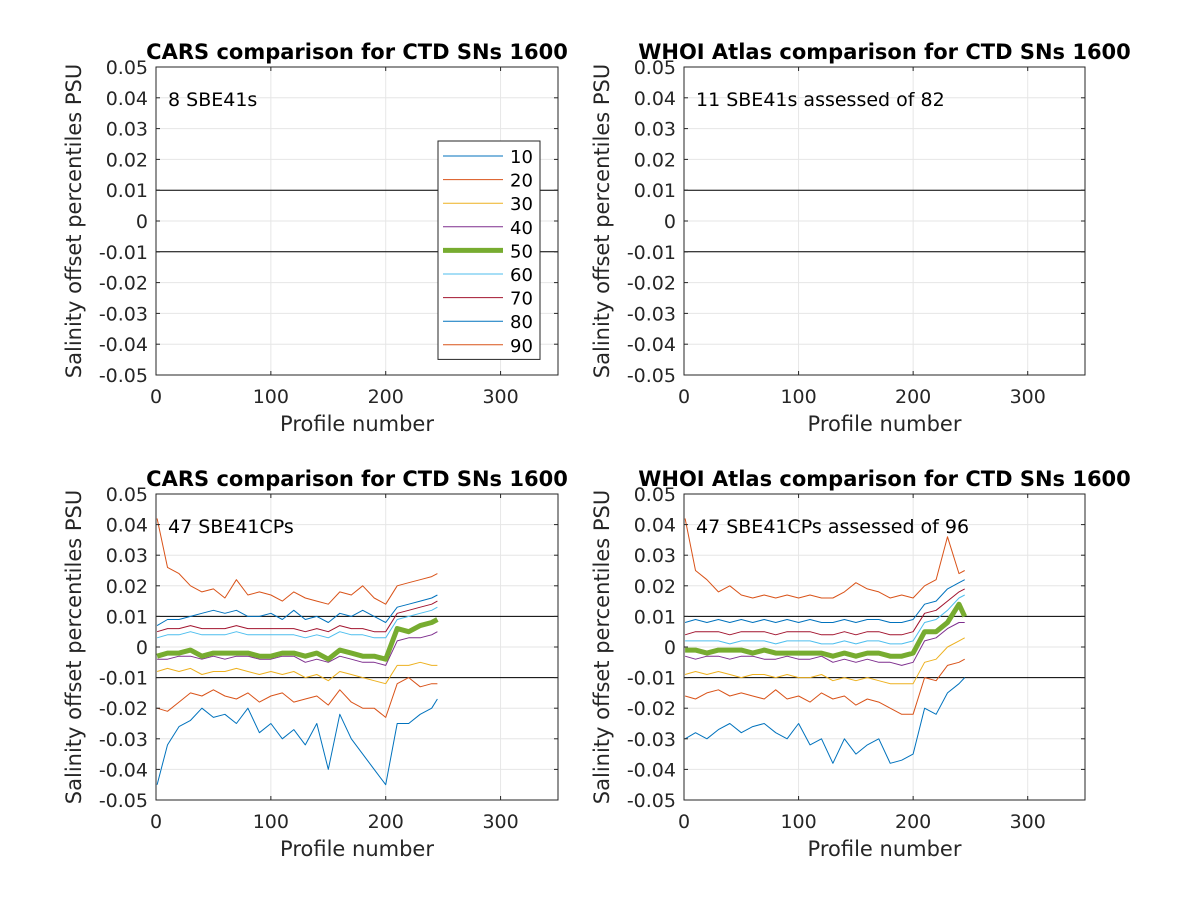 The height and width of the screenshot is (900, 1200). What do you see at coordinates (212, 100) in the screenshot?
I see `annotation-text: 8 SBE41s` at bounding box center [212, 100].